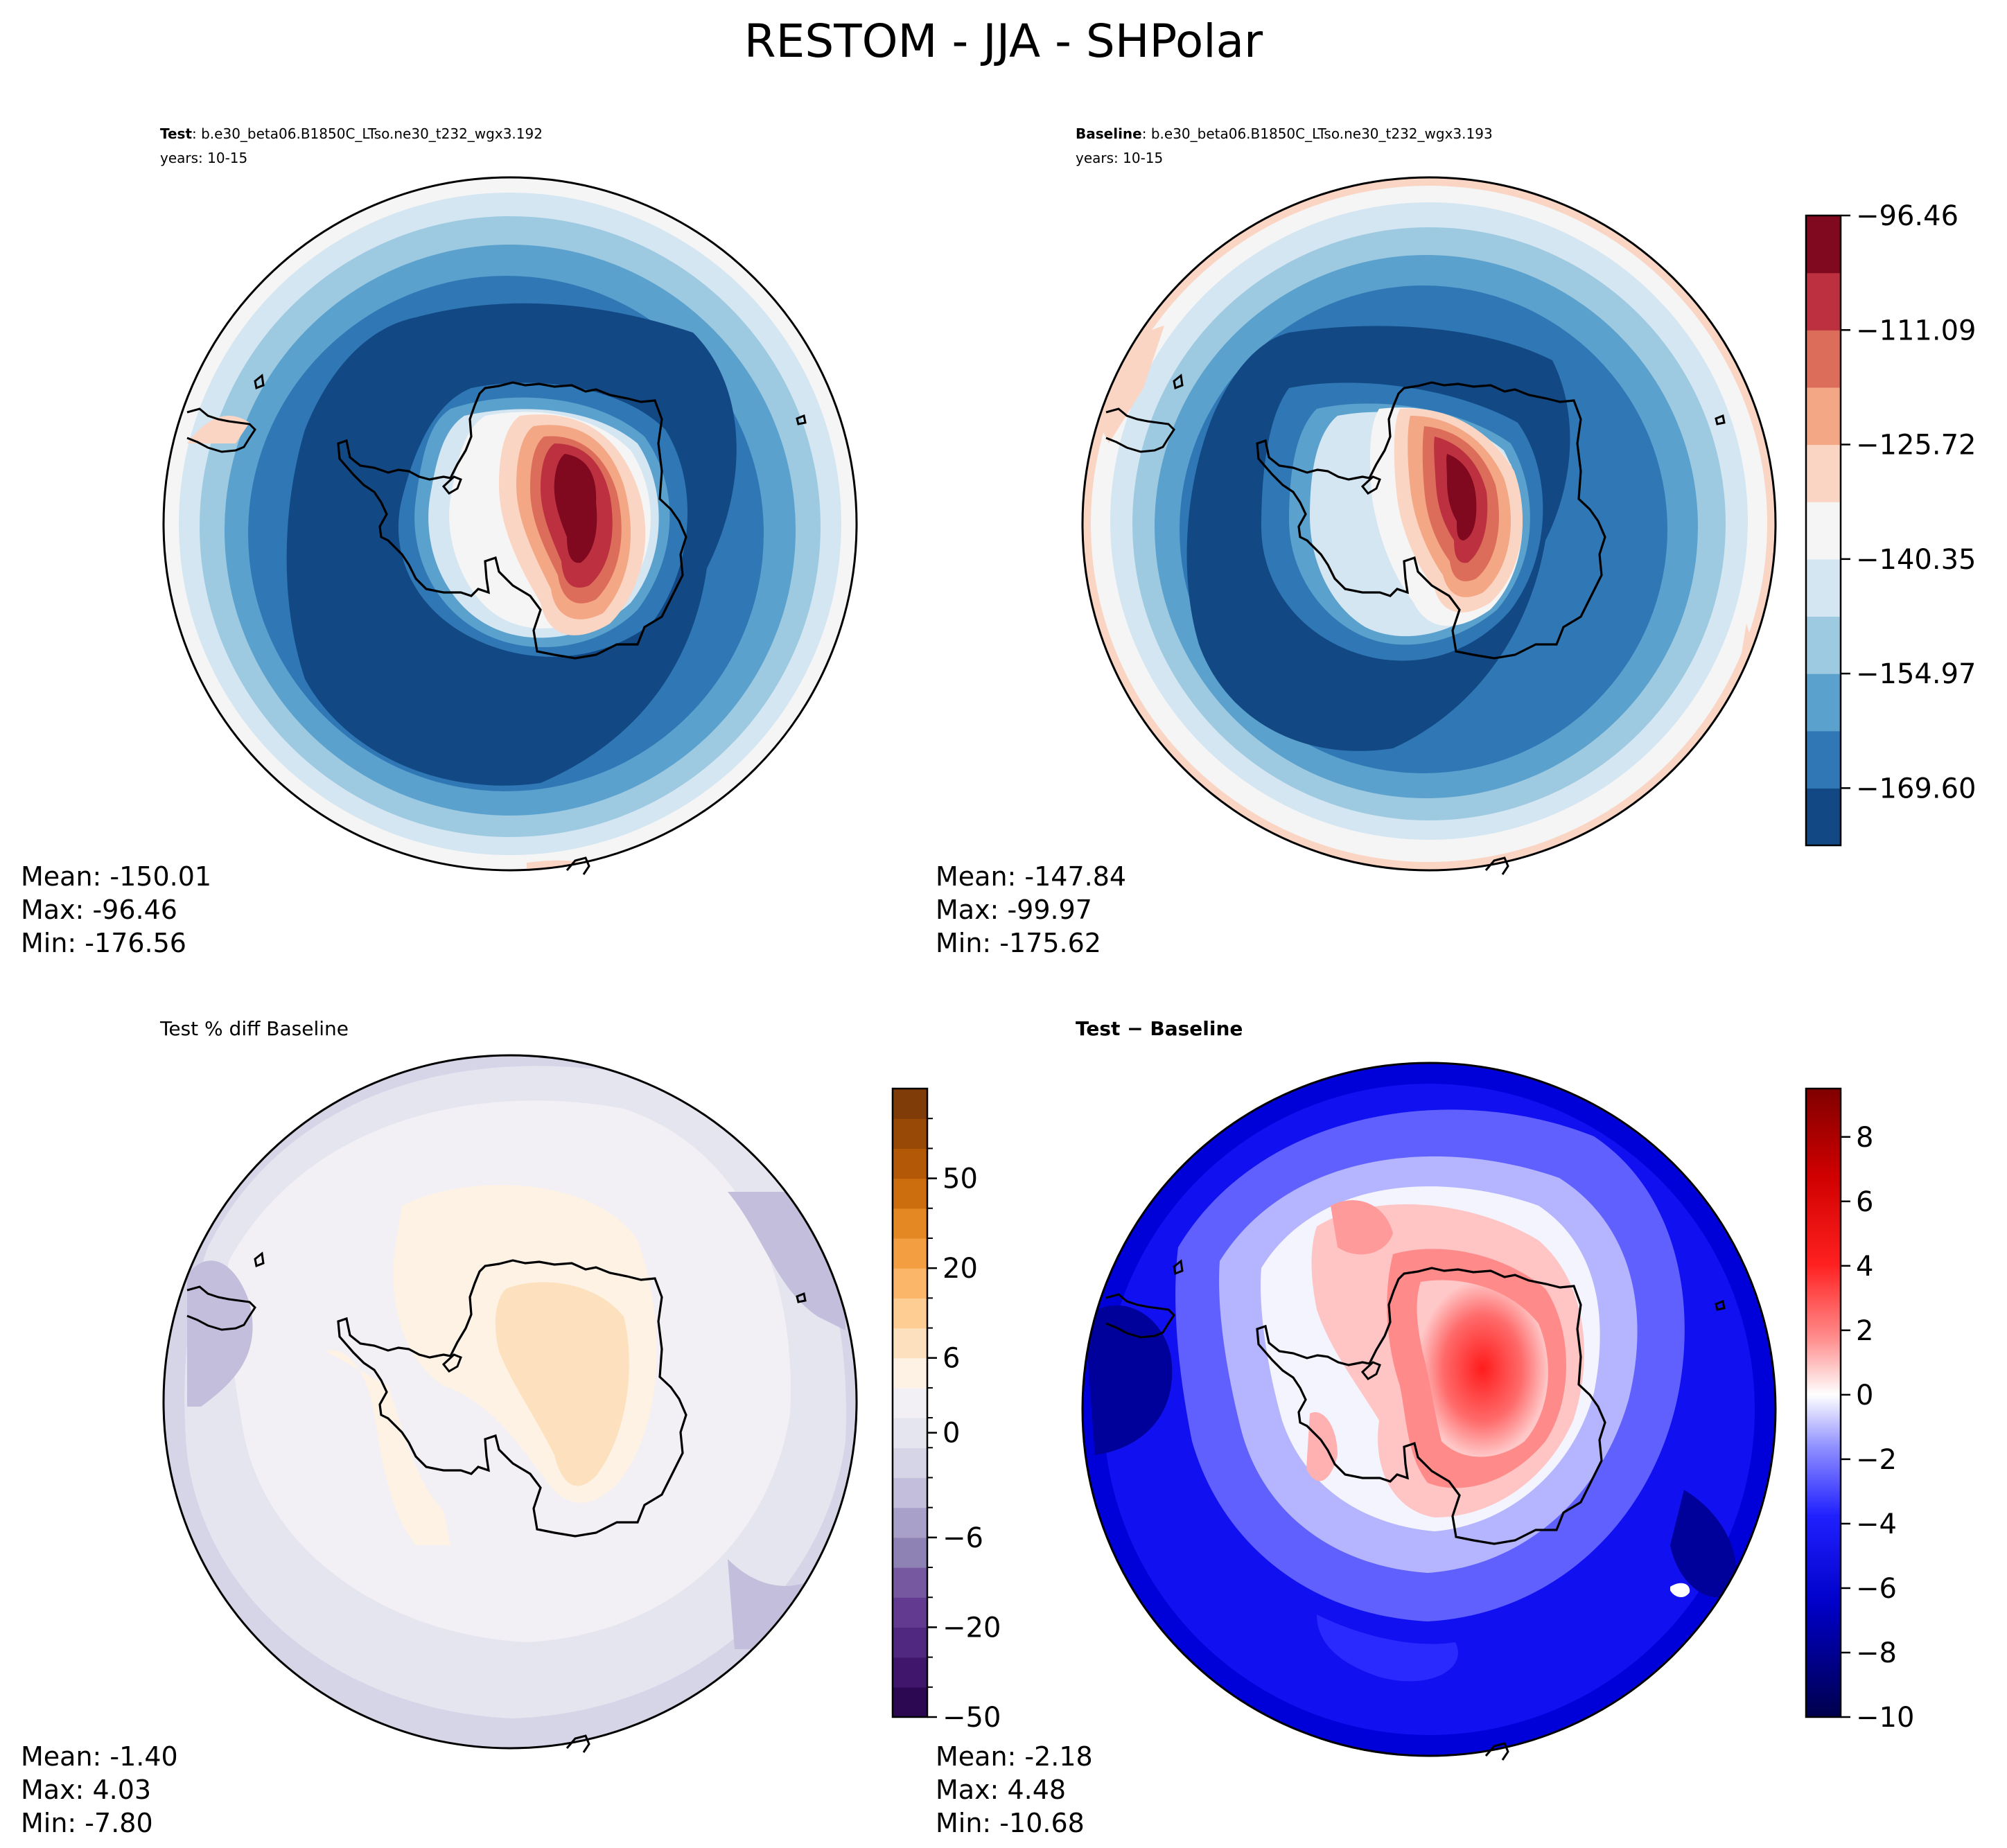 The image size is (2007, 1848). Describe the element at coordinates (86, 1790) in the screenshot. I see `panel-pct-diff-stat-max: Max: 4.03` at that location.